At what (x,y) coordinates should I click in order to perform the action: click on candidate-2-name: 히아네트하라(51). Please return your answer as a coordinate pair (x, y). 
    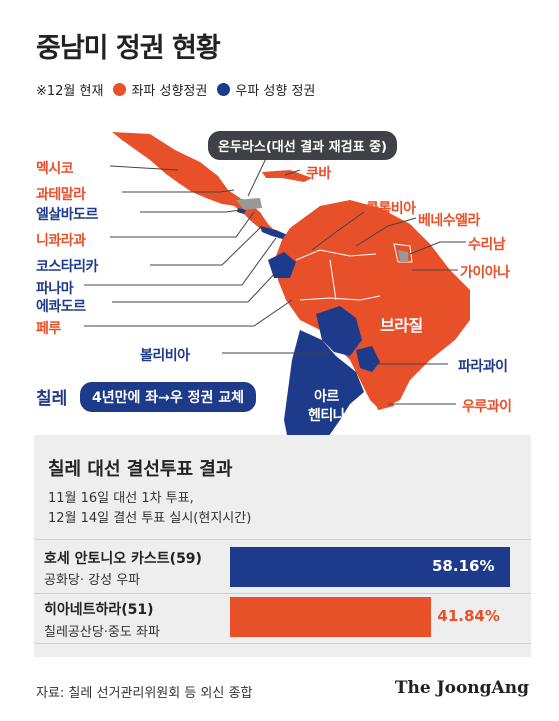
    Looking at the image, I should click on (99, 610).